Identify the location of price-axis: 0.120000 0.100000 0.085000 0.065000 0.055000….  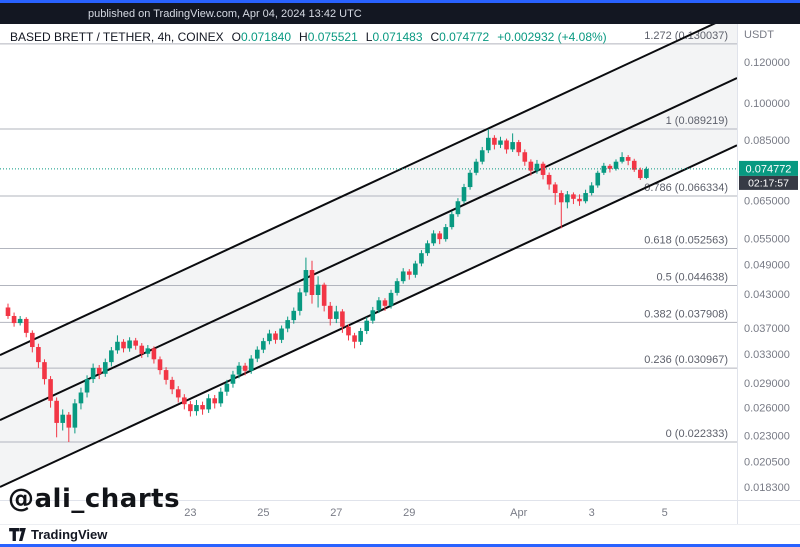
(767, 261).